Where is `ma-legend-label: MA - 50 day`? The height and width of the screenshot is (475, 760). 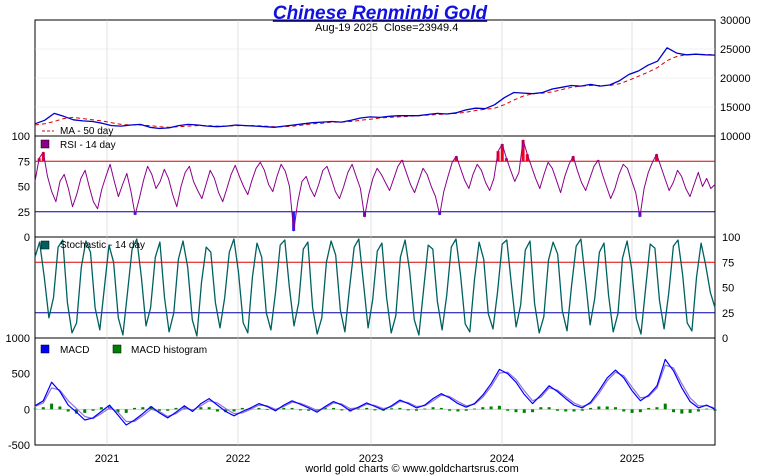
ma-legend-label: MA - 50 day is located at coordinates (86, 131).